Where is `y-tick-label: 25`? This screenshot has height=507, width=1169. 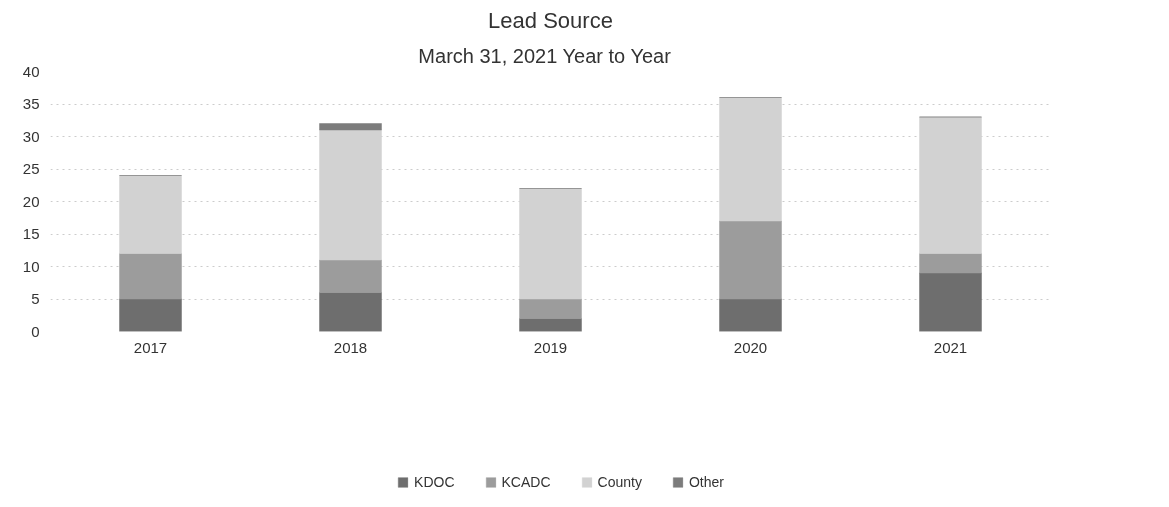
y-tick-label: 25 is located at coordinates (31, 168).